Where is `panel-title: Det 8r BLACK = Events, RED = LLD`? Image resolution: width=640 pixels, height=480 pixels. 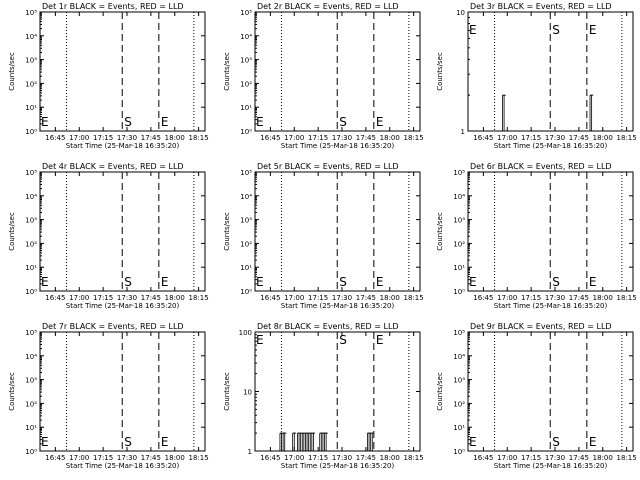
panel-title: Det 8r BLACK = Events, RED = LLD is located at coordinates (328, 326).